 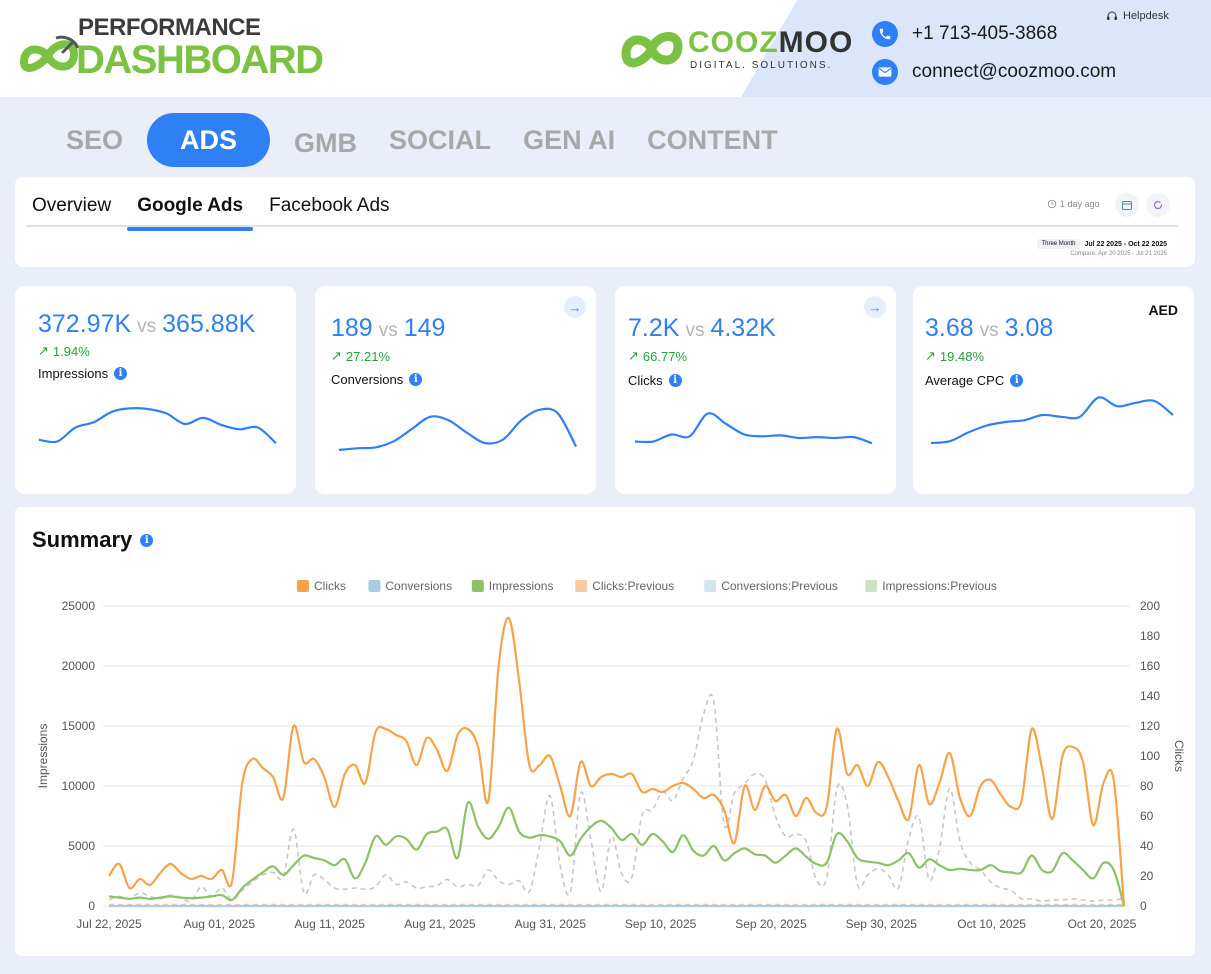 I want to click on y-tick-left: 0, so click(x=91, y=906).